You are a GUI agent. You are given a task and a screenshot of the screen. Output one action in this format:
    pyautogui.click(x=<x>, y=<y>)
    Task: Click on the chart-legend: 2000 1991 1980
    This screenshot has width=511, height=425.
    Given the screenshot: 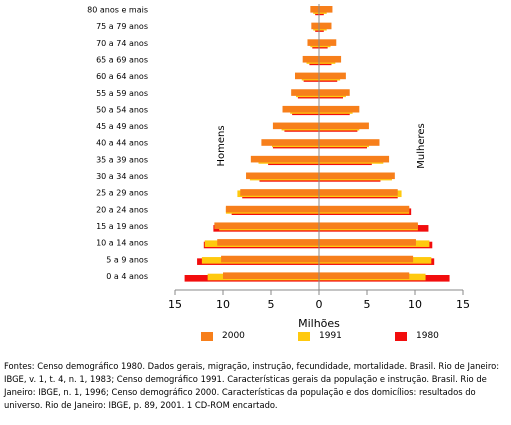 What is the action you would take?
    pyautogui.click(x=255, y=341)
    